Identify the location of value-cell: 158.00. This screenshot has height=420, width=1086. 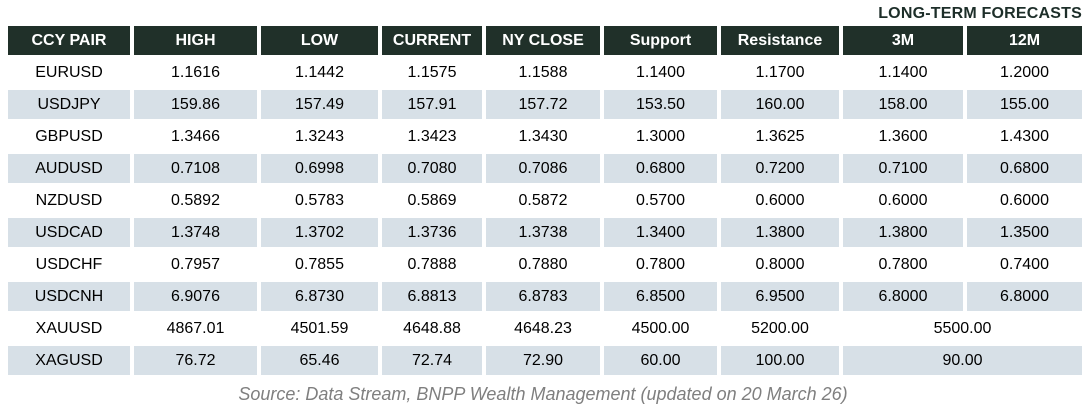
(903, 104).